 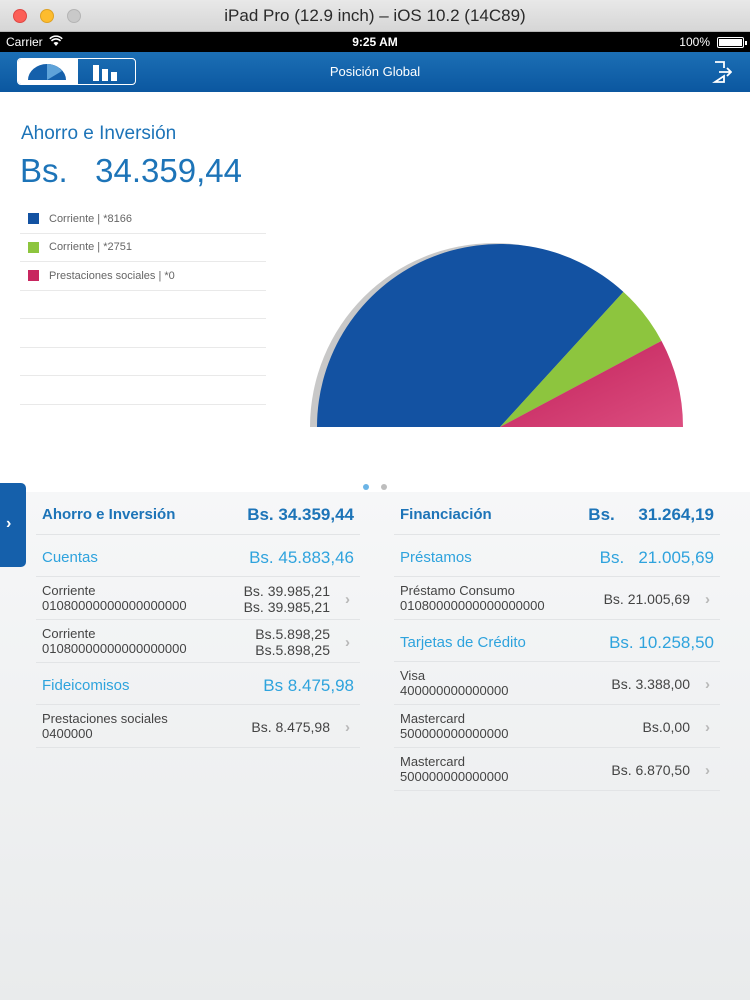 I want to click on card-name: Visa, so click(x=413, y=675).